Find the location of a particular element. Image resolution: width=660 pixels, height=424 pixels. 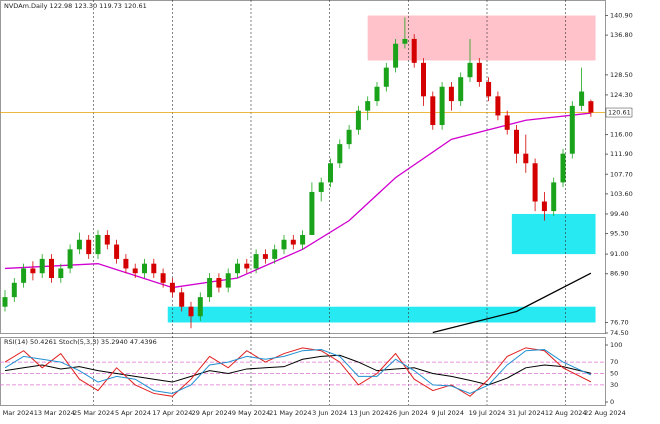

x-tick-label: 9 Jul 2024 is located at coordinates (447, 413).